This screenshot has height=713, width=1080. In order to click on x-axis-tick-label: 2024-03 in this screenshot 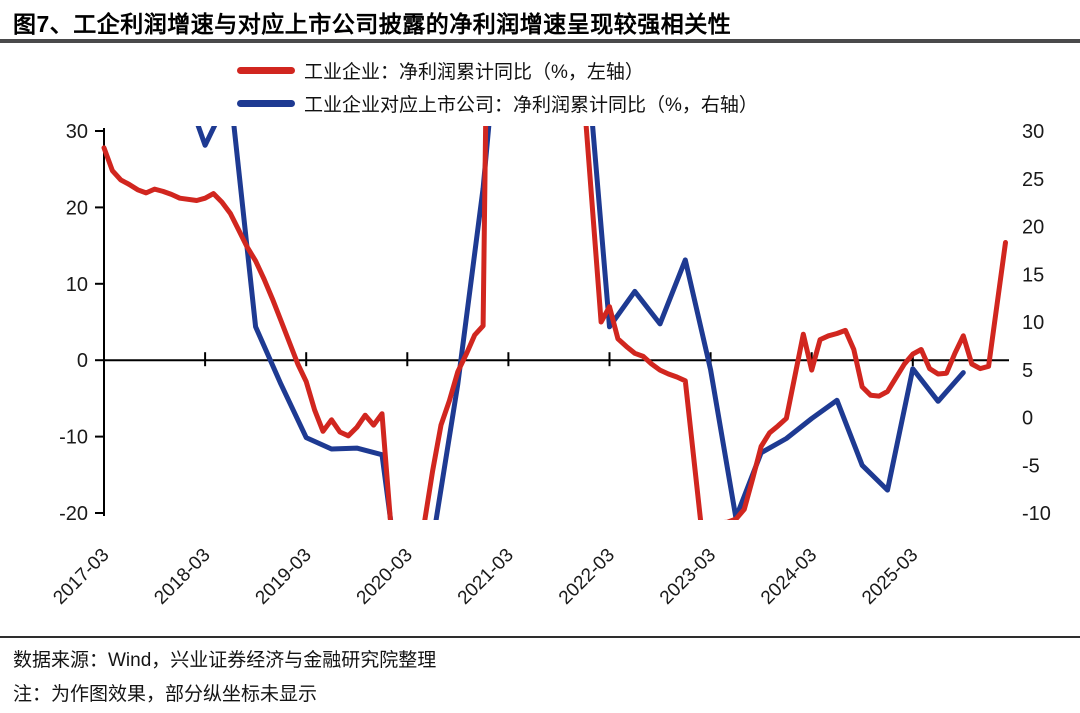, I will do `click(789, 577)`.